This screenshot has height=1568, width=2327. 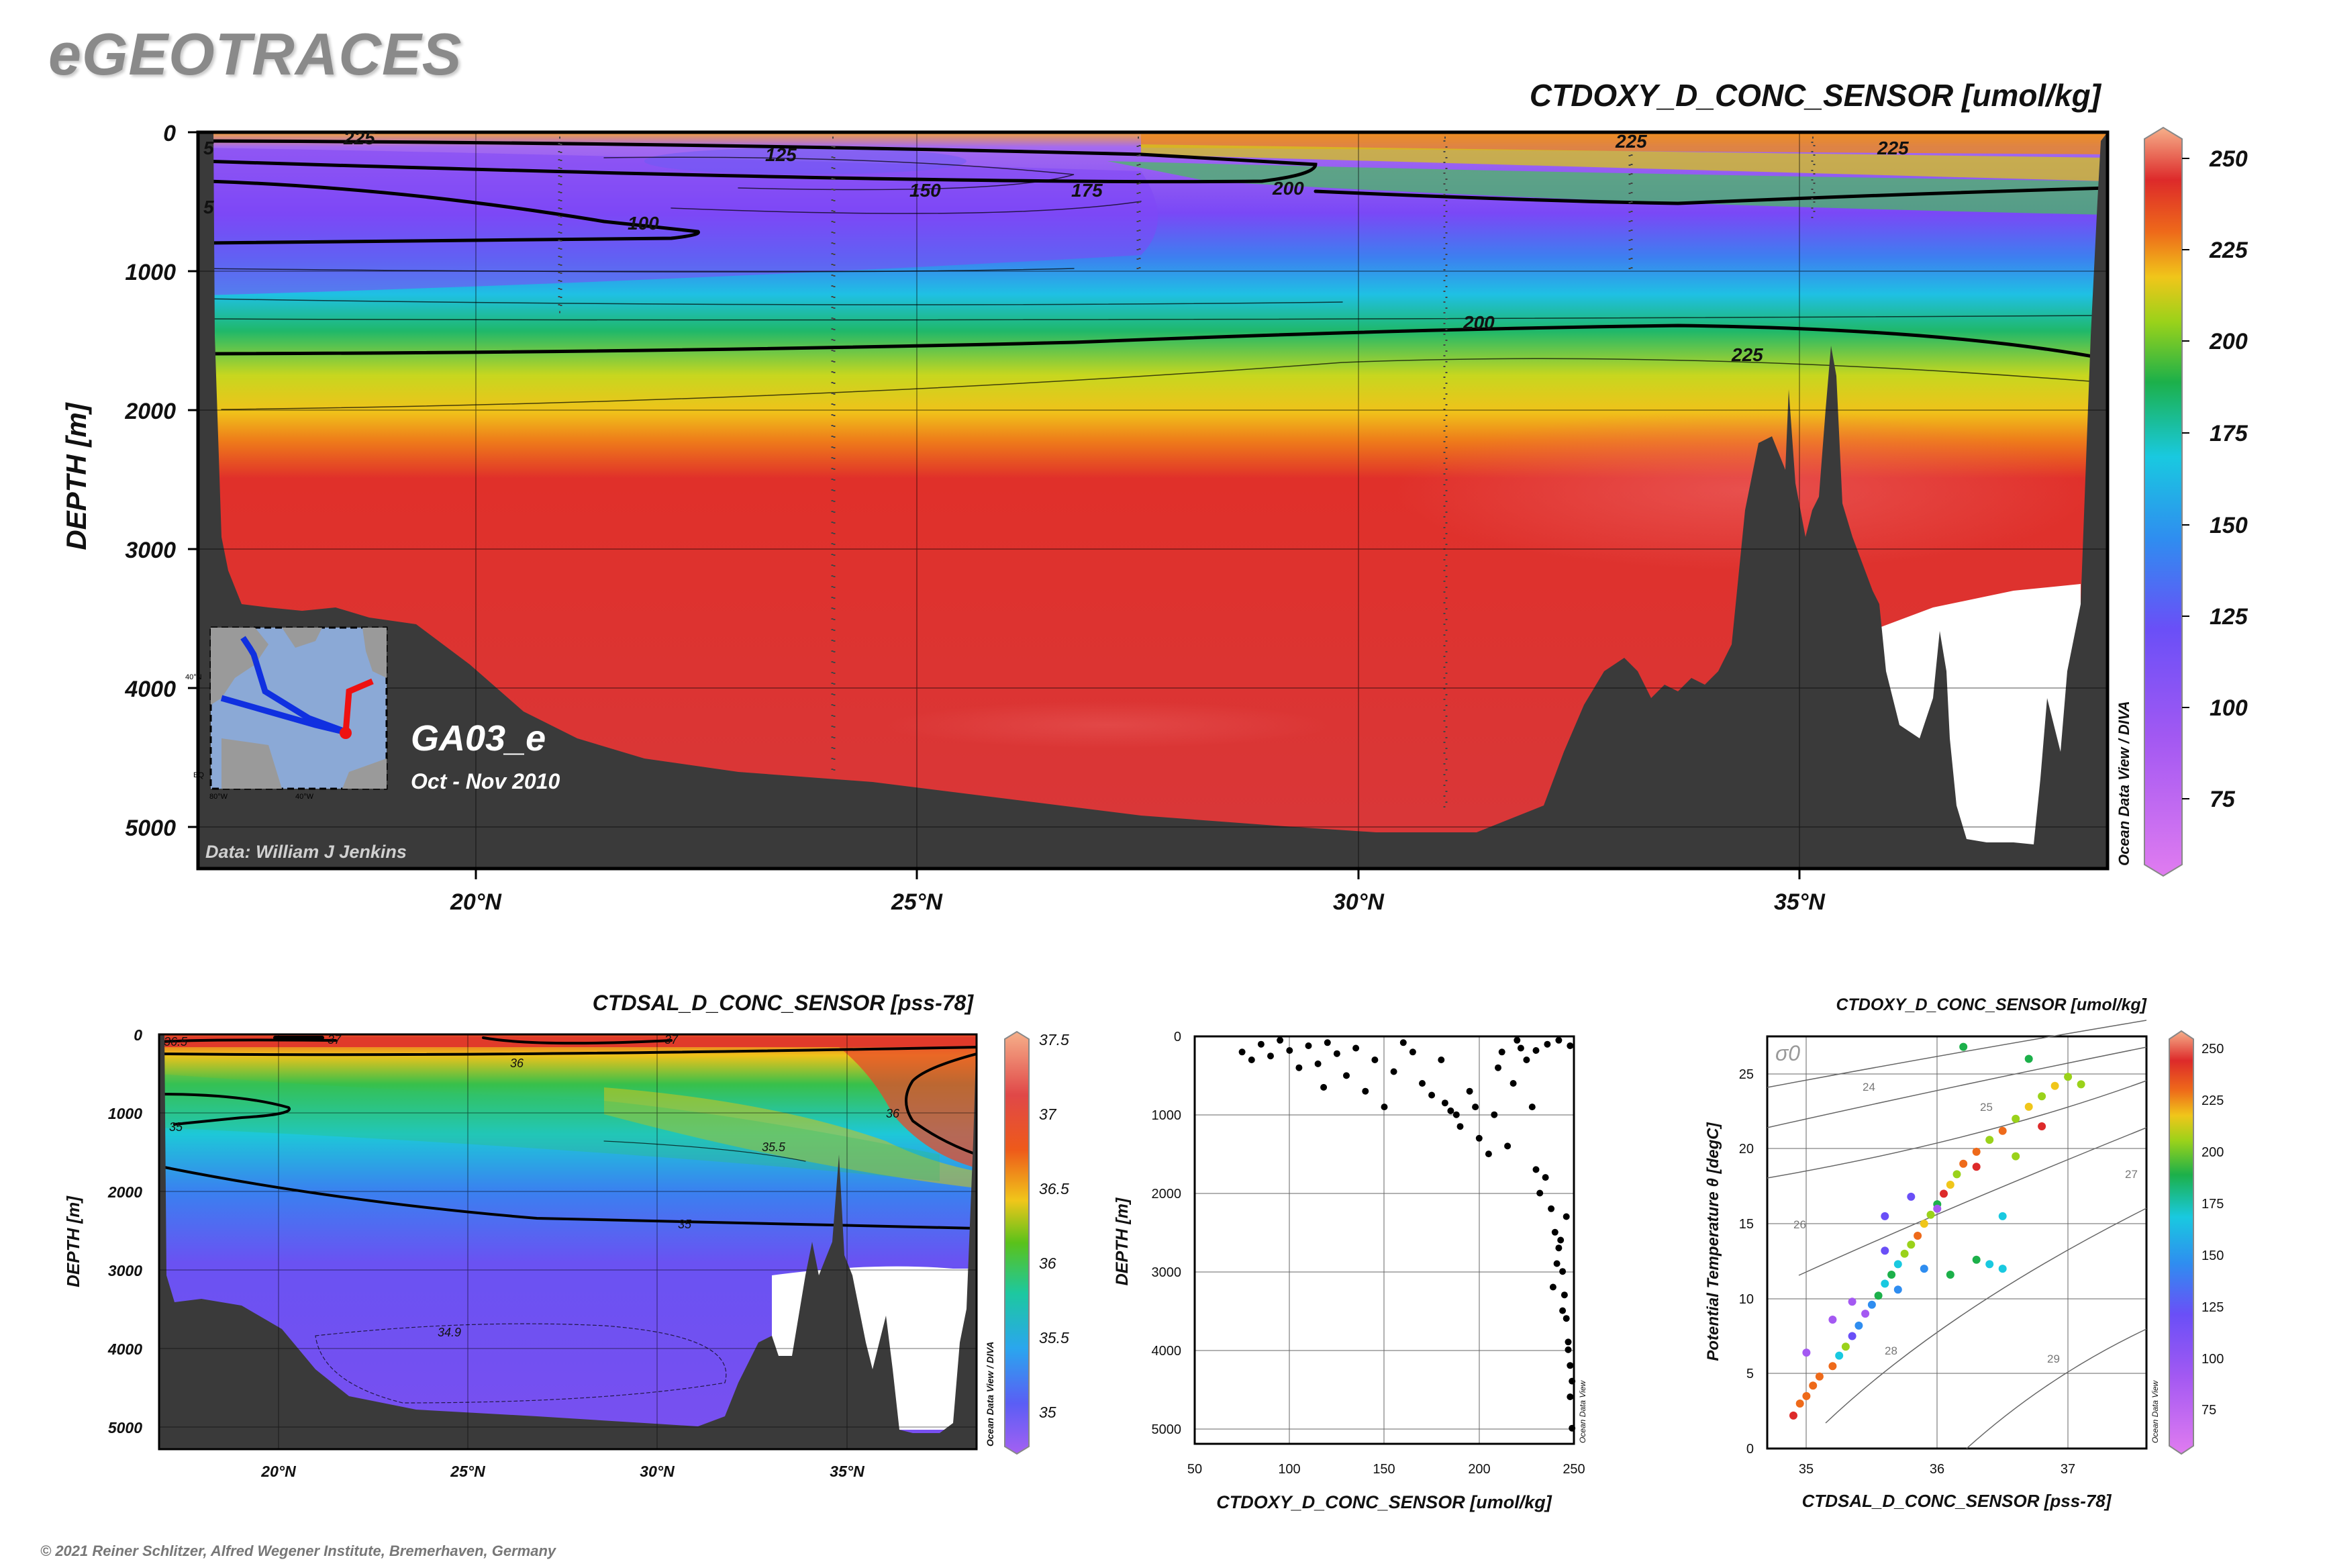 I want to click on ytick-label: 20, so click(x=1746, y=1150).